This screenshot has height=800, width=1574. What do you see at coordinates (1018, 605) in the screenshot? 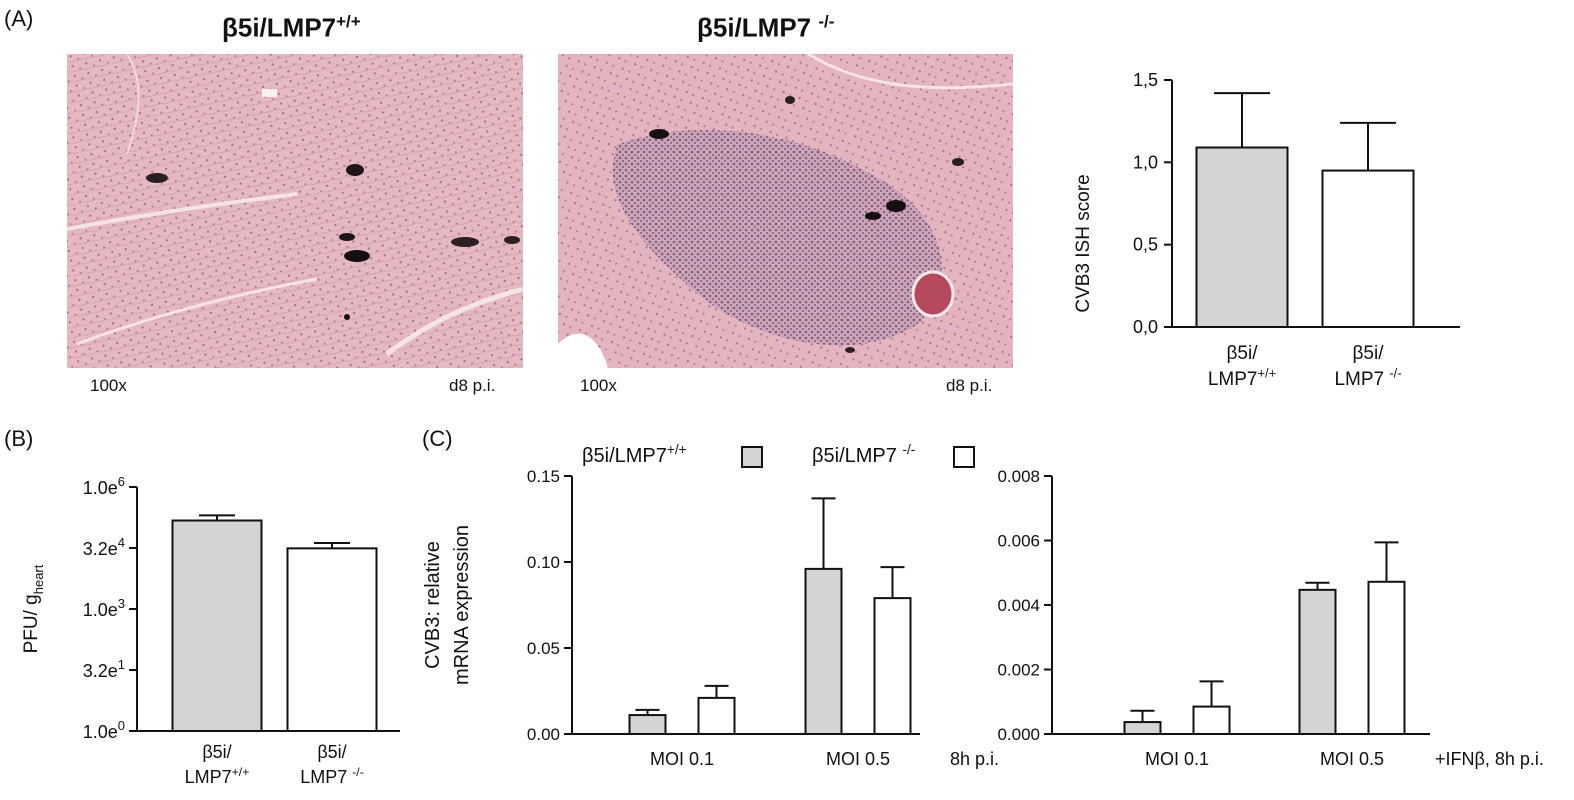
I see `mrna-y-tick-label: 0.004` at bounding box center [1018, 605].